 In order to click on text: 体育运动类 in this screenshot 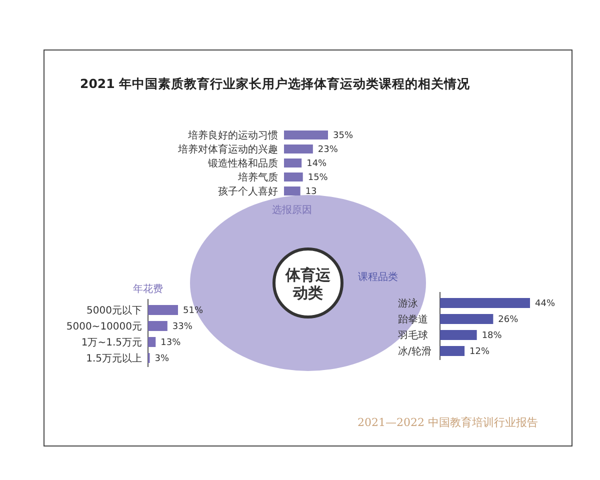, I will do `click(308, 284)`.